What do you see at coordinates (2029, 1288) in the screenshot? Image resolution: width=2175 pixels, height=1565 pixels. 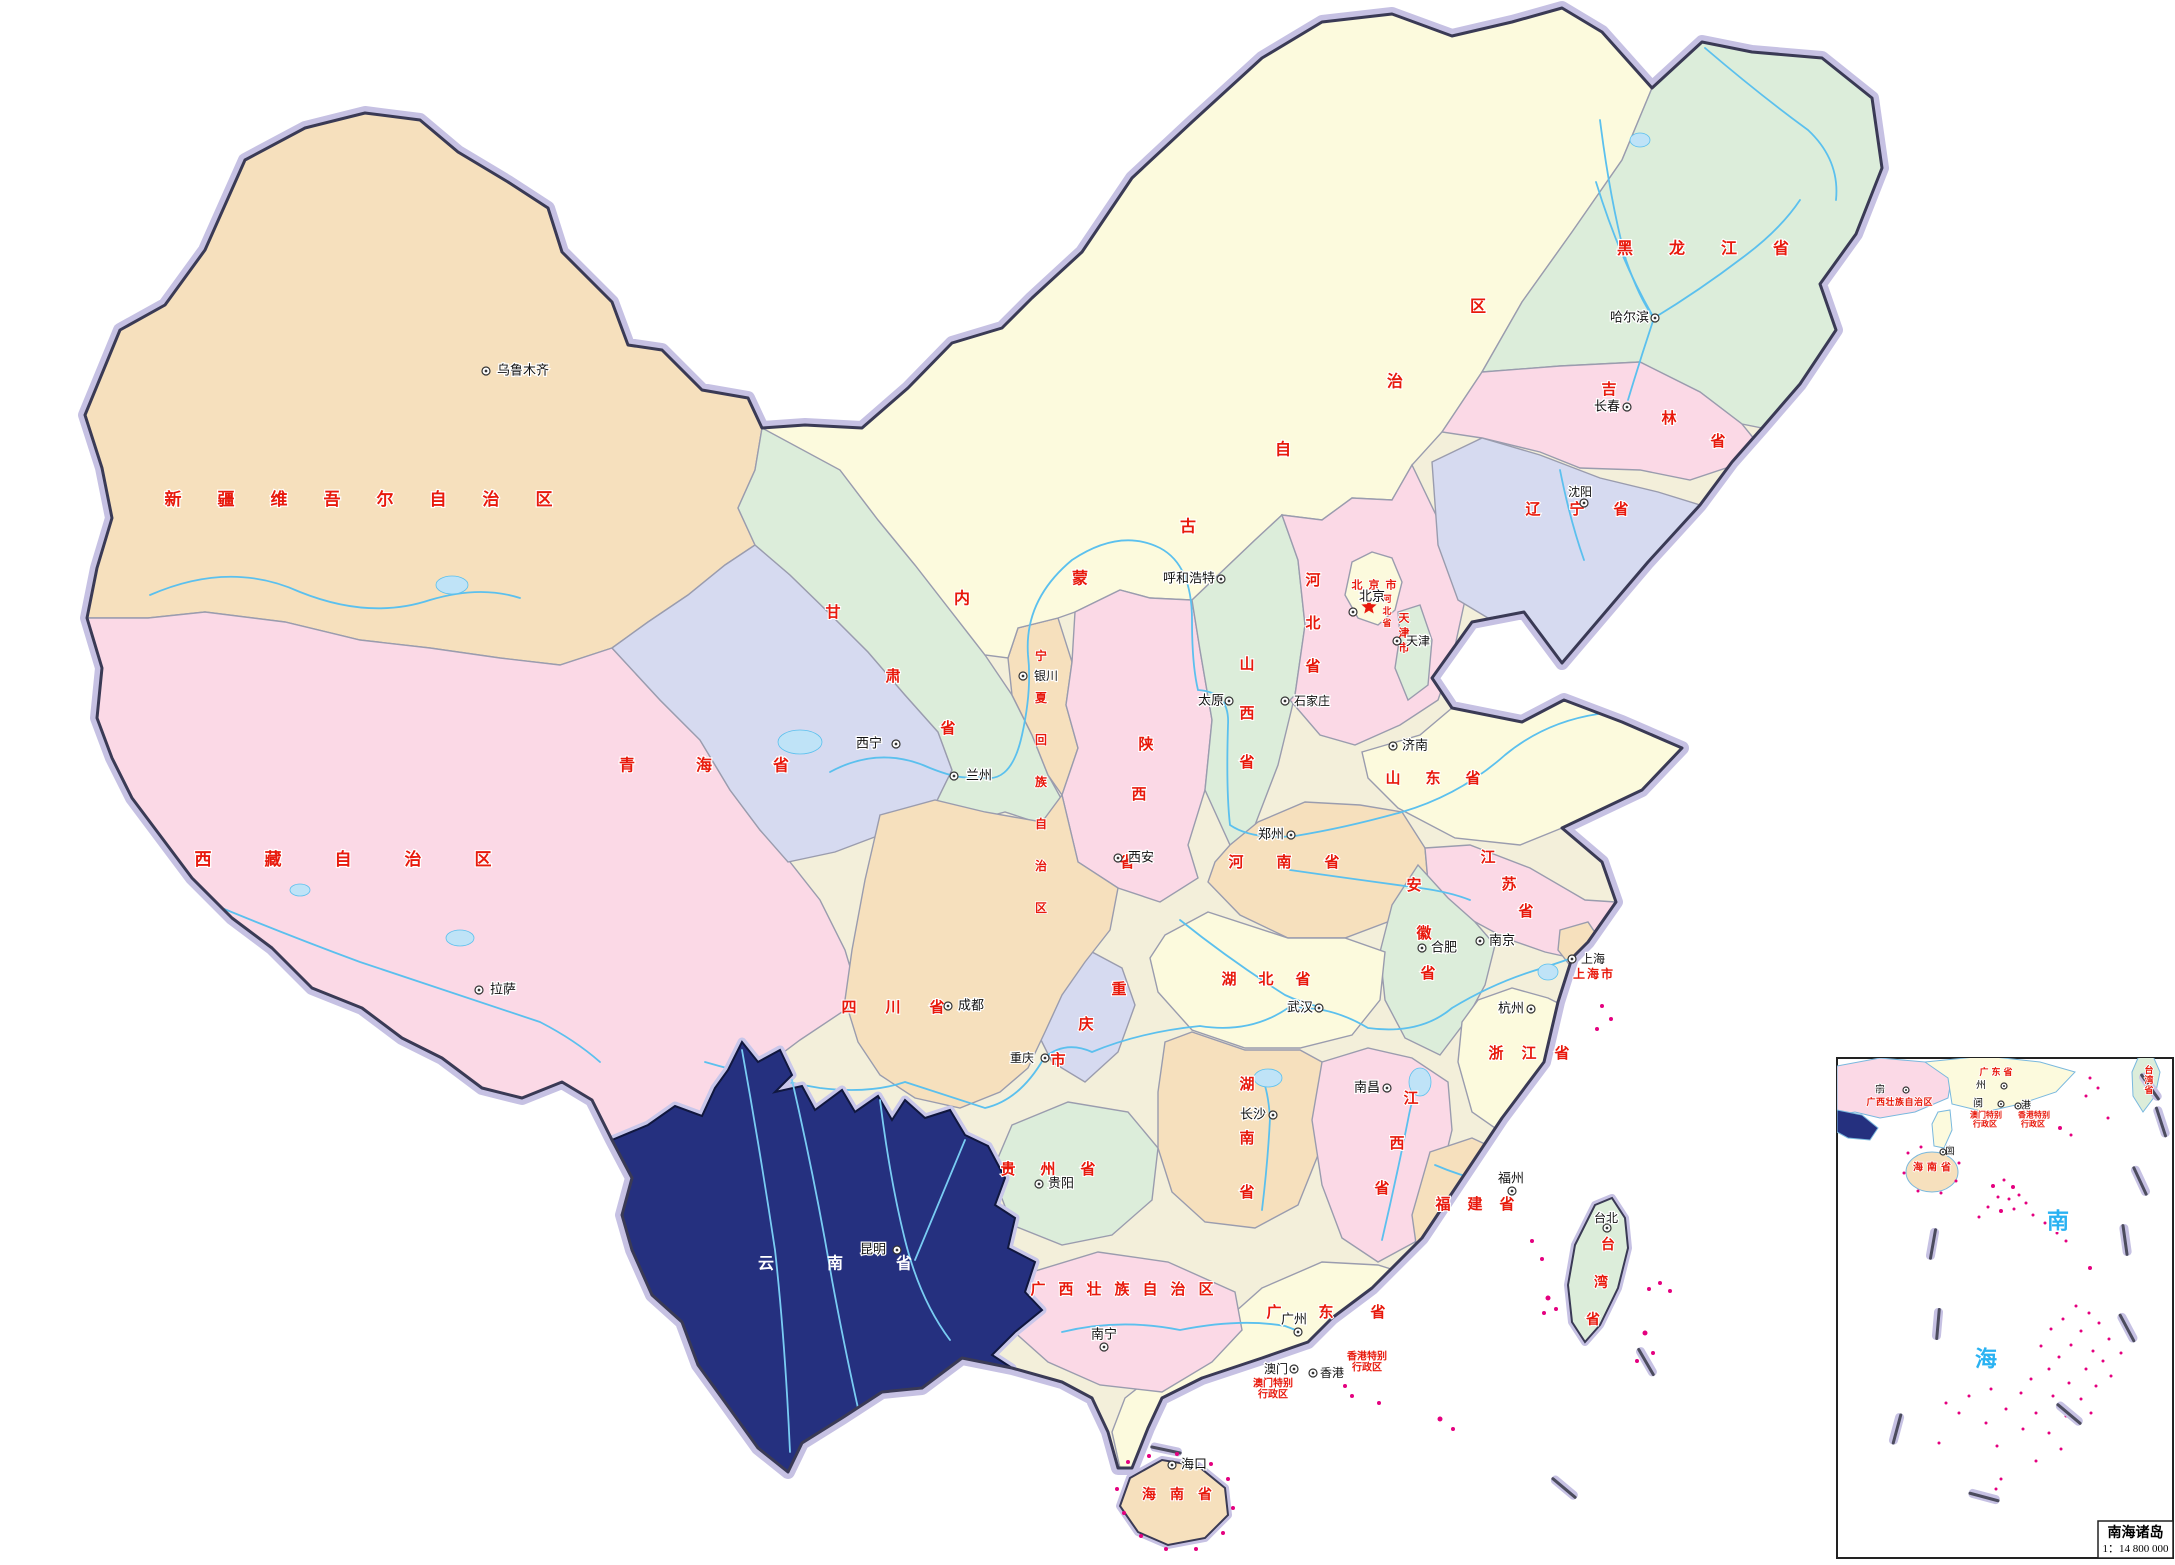 I see `inset-boundary-dashes` at bounding box center [2029, 1288].